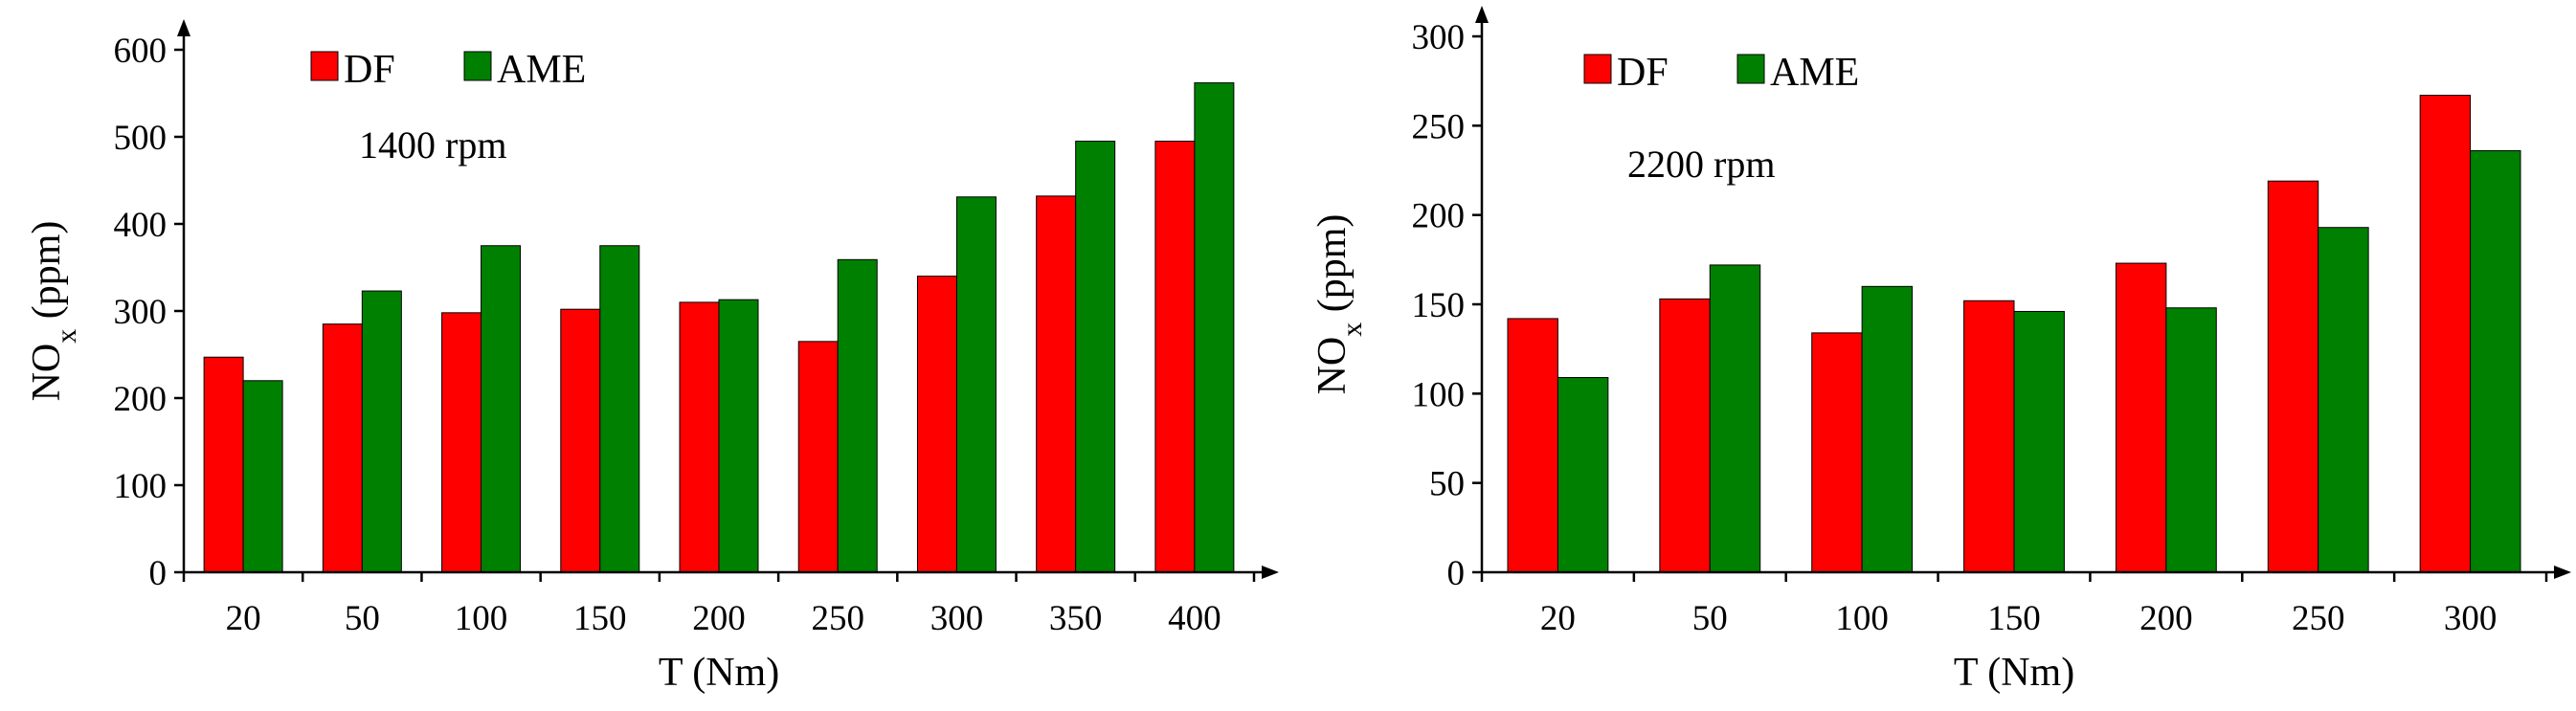 Image resolution: width=2576 pixels, height=711 pixels. What do you see at coordinates (1439, 305) in the screenshot?
I see `y-tick-label: 150` at bounding box center [1439, 305].